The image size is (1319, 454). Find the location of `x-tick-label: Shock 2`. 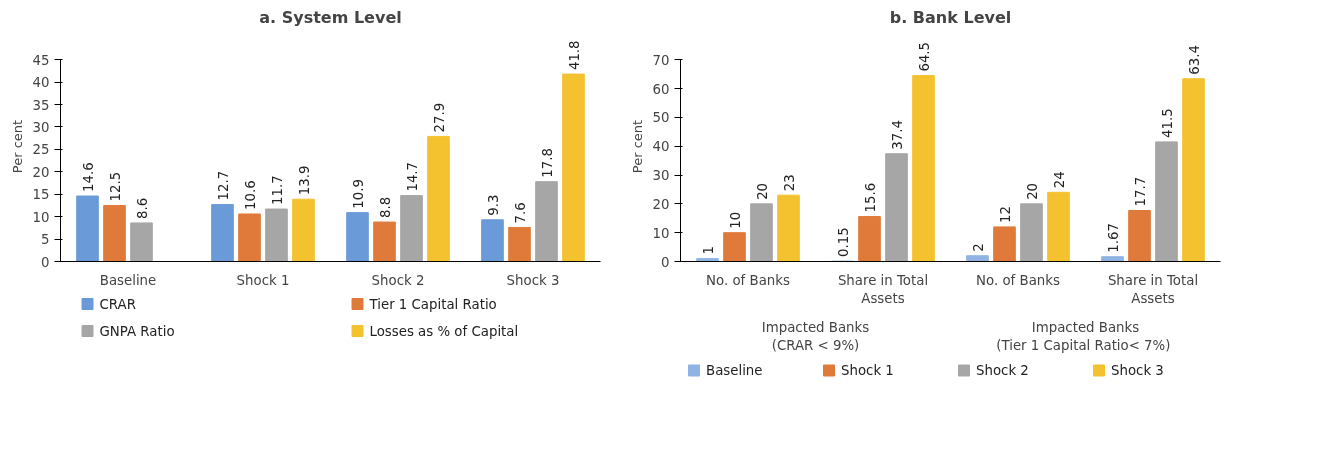

x-tick-label: Shock 2 is located at coordinates (398, 280).